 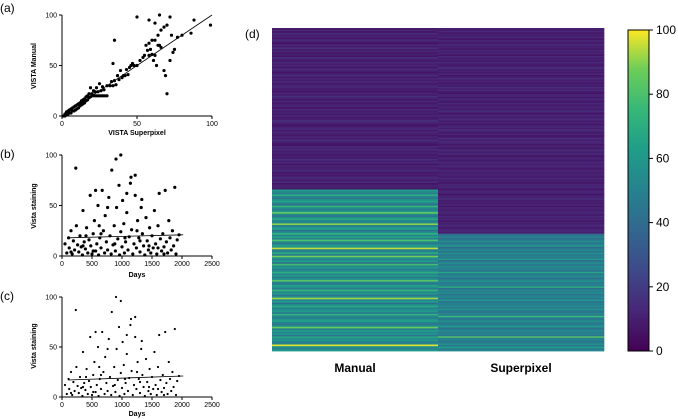 What do you see at coordinates (663, 94) in the screenshot?
I see `colorbar-tick-label: 80` at bounding box center [663, 94].